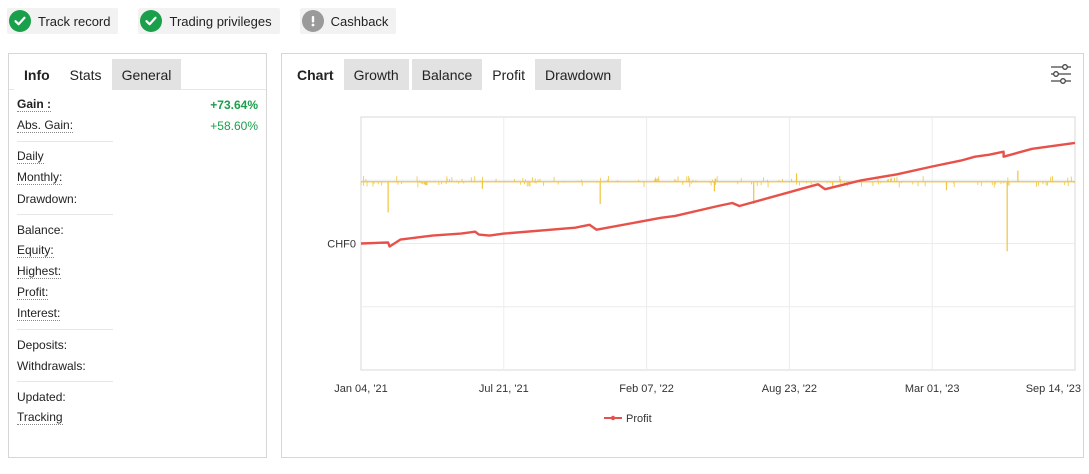 The image size is (1089, 474). Describe the element at coordinates (578, 74) in the screenshot. I see `tab-drawdown: Drawdown` at that location.